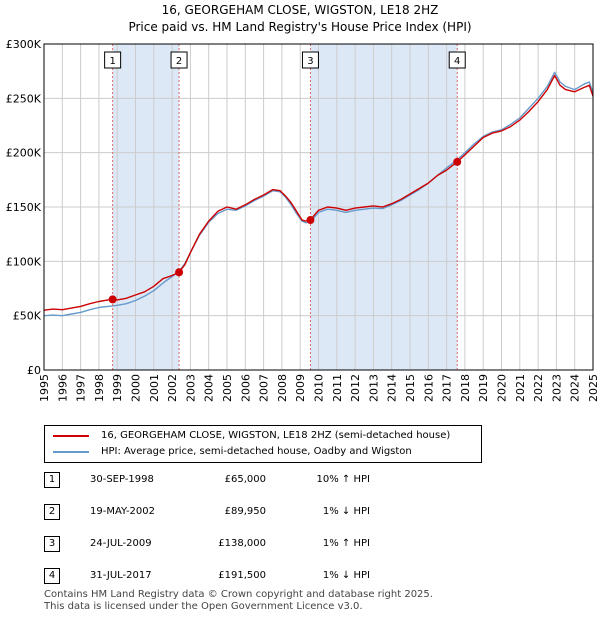  I want to click on sale-price: £138,000, so click(242, 543).